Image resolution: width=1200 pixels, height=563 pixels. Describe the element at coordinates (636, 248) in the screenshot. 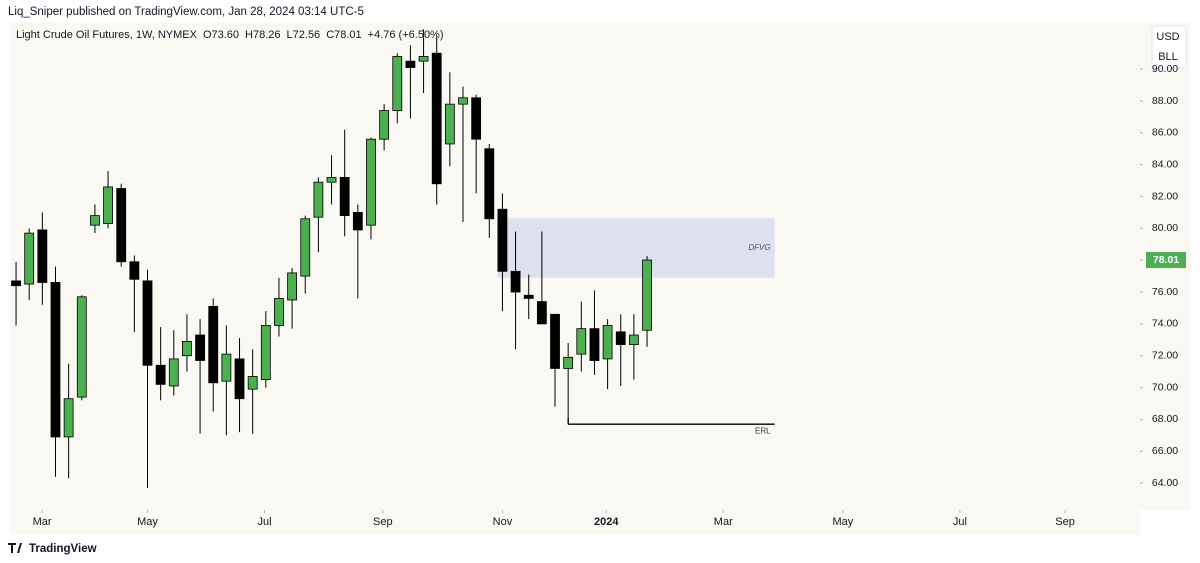

I see `zone` at that location.